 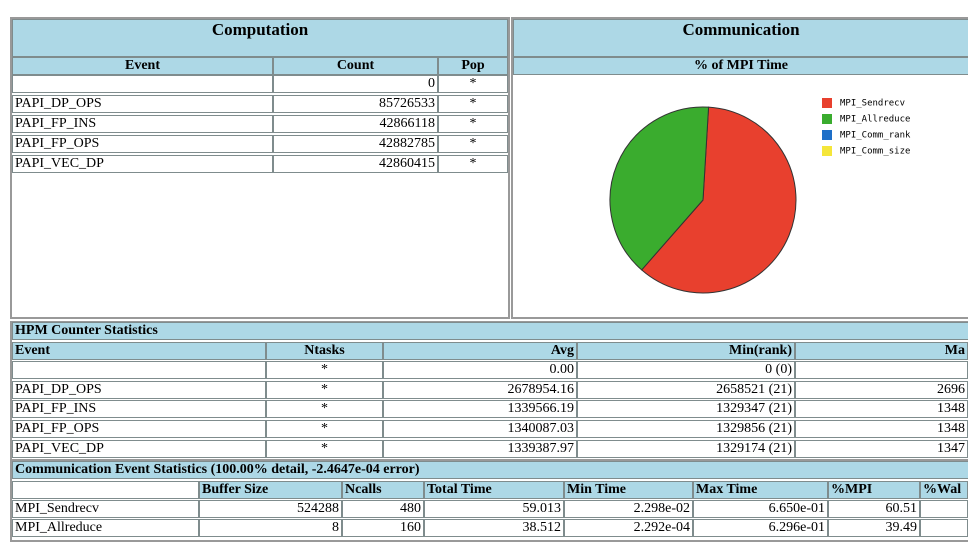 What do you see at coordinates (383, 528) in the screenshot?
I see `table-row: 160` at bounding box center [383, 528].